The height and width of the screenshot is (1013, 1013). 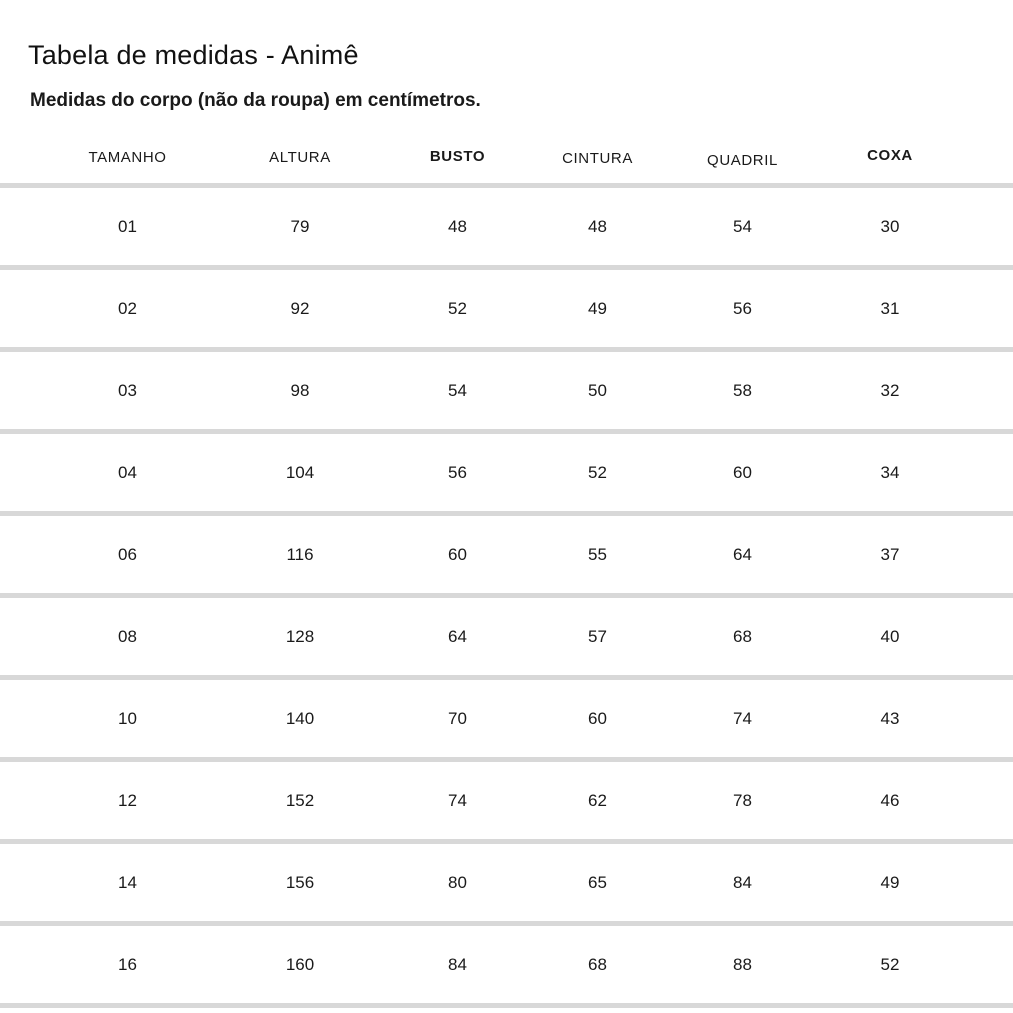 I want to click on cell-altura: 79, so click(x=300, y=226).